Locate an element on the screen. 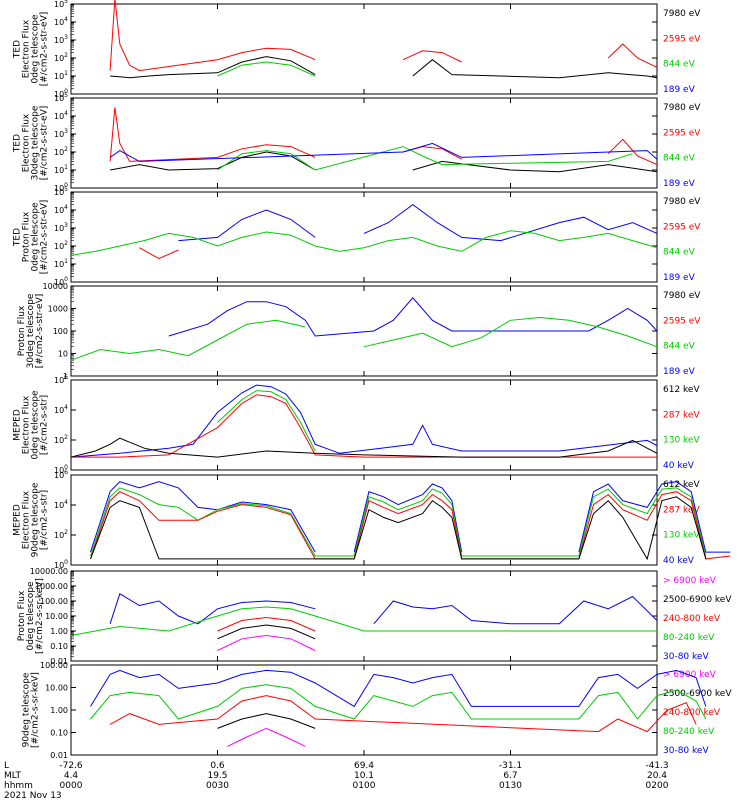 This screenshot has width=750, height=800. y-tick-label: 1.00 is located at coordinates (59, 631).